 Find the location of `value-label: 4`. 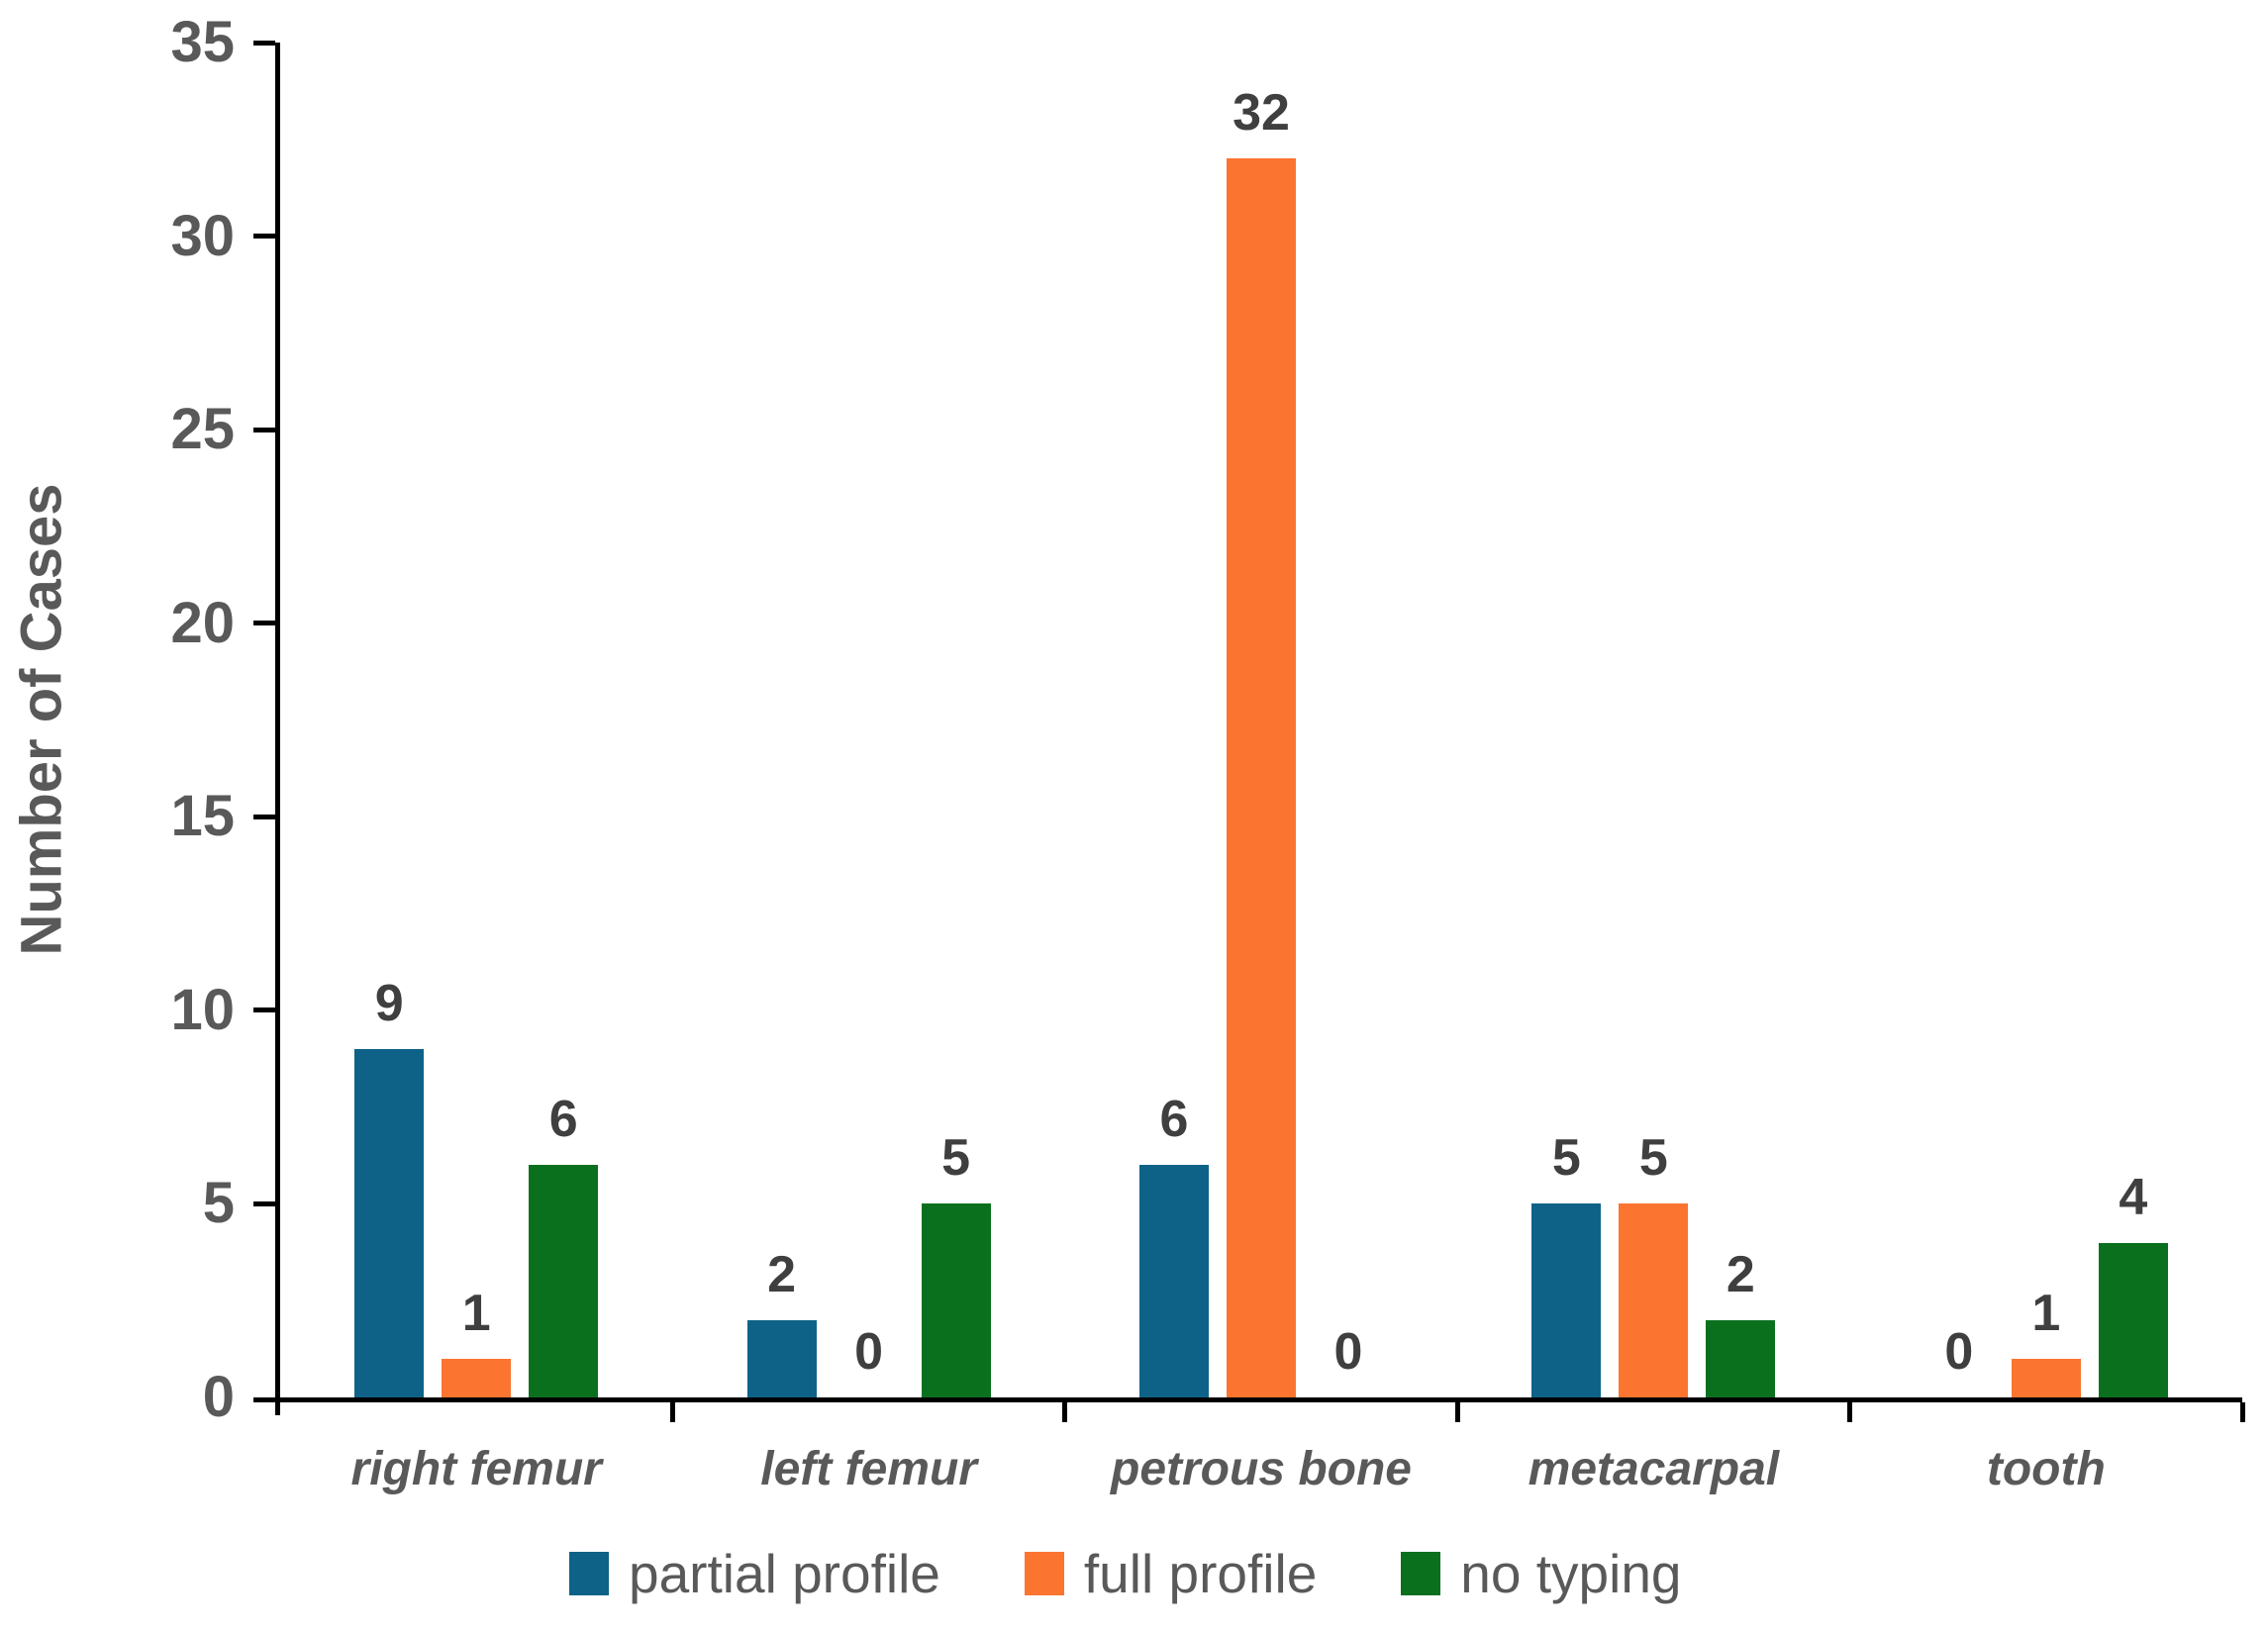

value-label: 4 is located at coordinates (2133, 1197).